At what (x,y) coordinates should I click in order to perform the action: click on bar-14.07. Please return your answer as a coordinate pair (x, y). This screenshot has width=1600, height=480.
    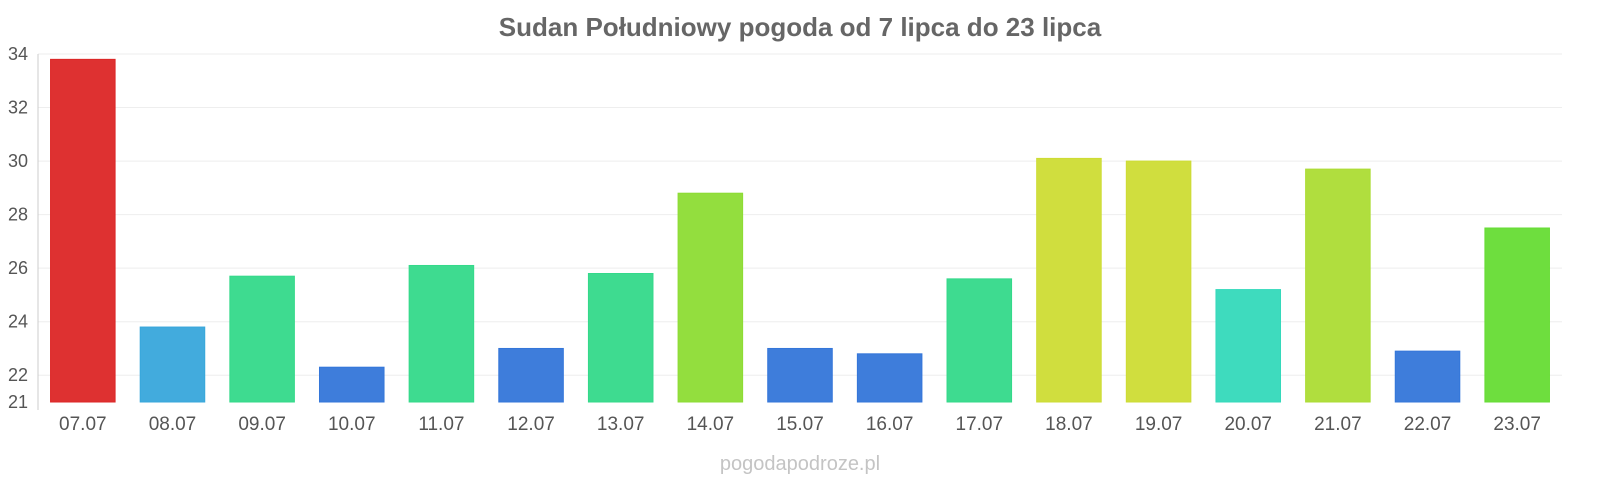
    Looking at the image, I should click on (710, 297).